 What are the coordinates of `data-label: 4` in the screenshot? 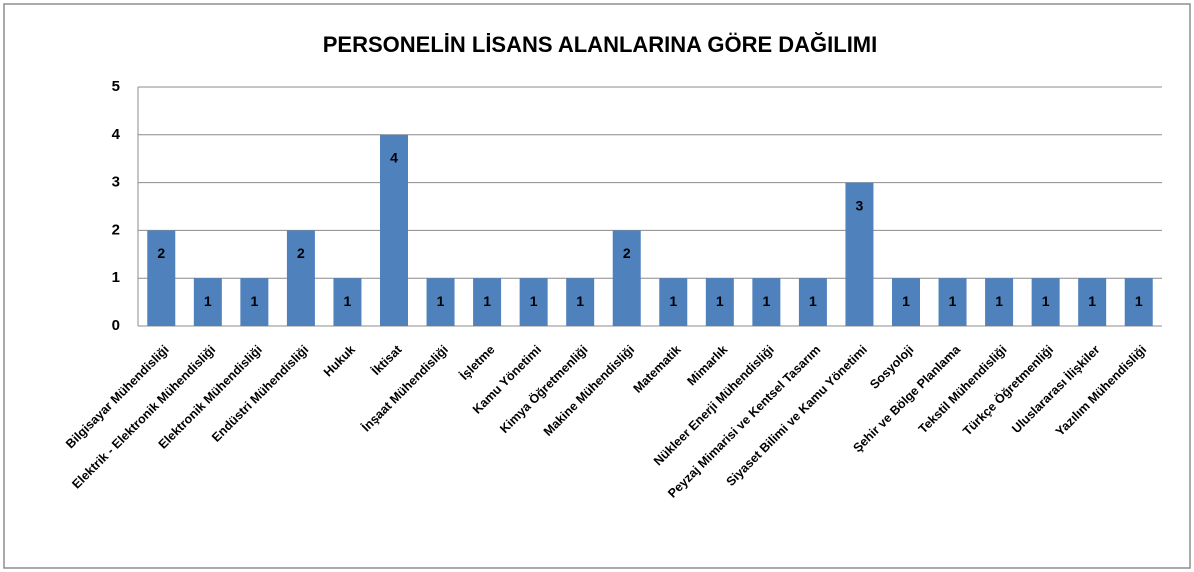 It's located at (394, 158).